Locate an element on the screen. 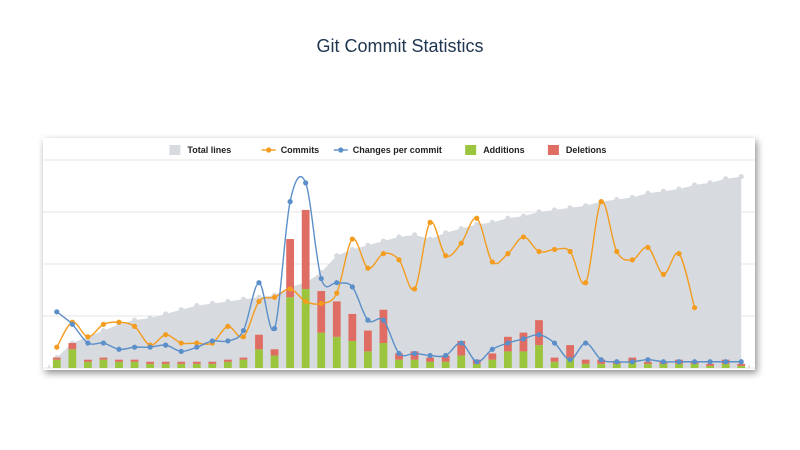  legend-swatch-total-lines is located at coordinates (175, 150).